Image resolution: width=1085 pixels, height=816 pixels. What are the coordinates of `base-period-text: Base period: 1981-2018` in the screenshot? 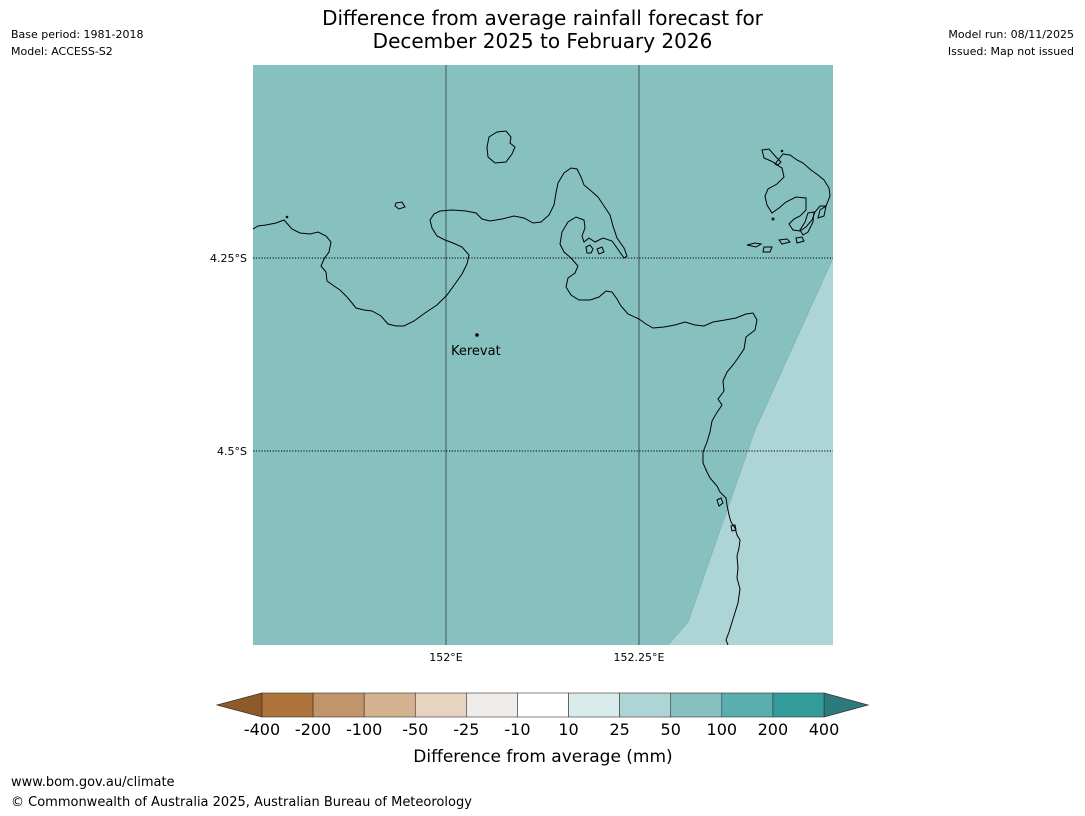 It's located at (77, 34).